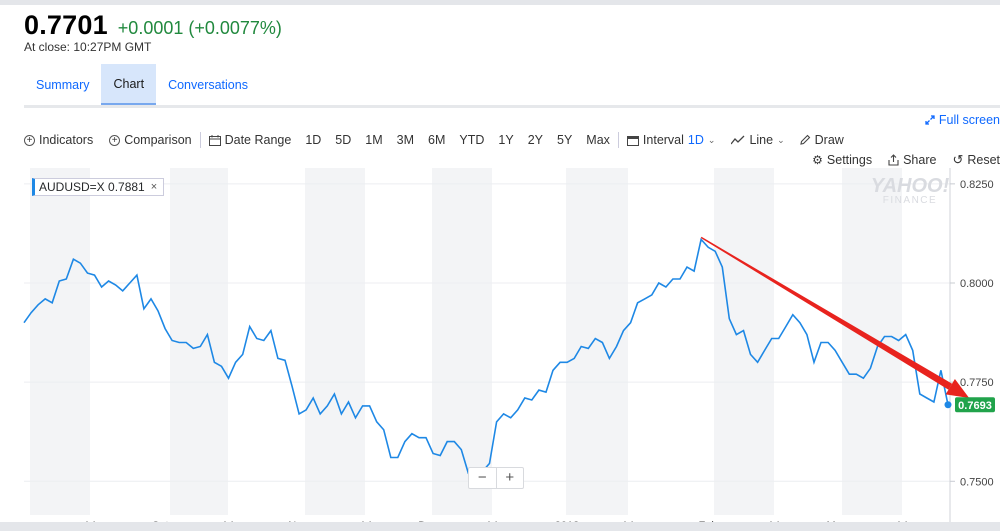 The width and height of the screenshot is (1000, 531). Describe the element at coordinates (910, 200) in the screenshot. I see `watermark-finance: FINANCE` at that location.